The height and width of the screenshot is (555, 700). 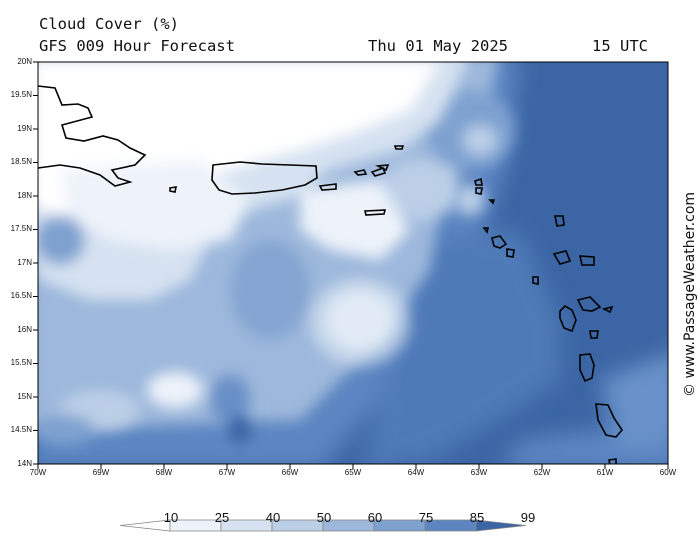 I want to click on forecast-time: 15 UTC, so click(x=620, y=46).